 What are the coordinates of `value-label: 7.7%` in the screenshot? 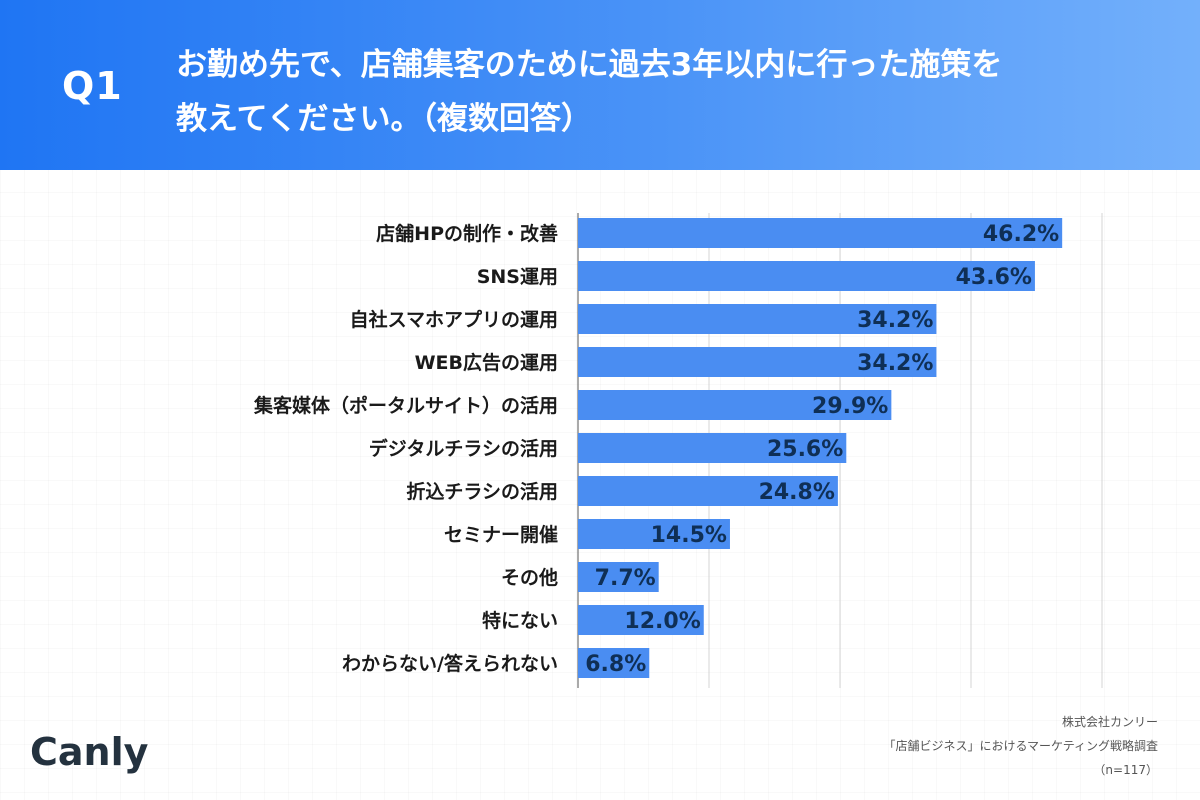 It's located at (625, 578).